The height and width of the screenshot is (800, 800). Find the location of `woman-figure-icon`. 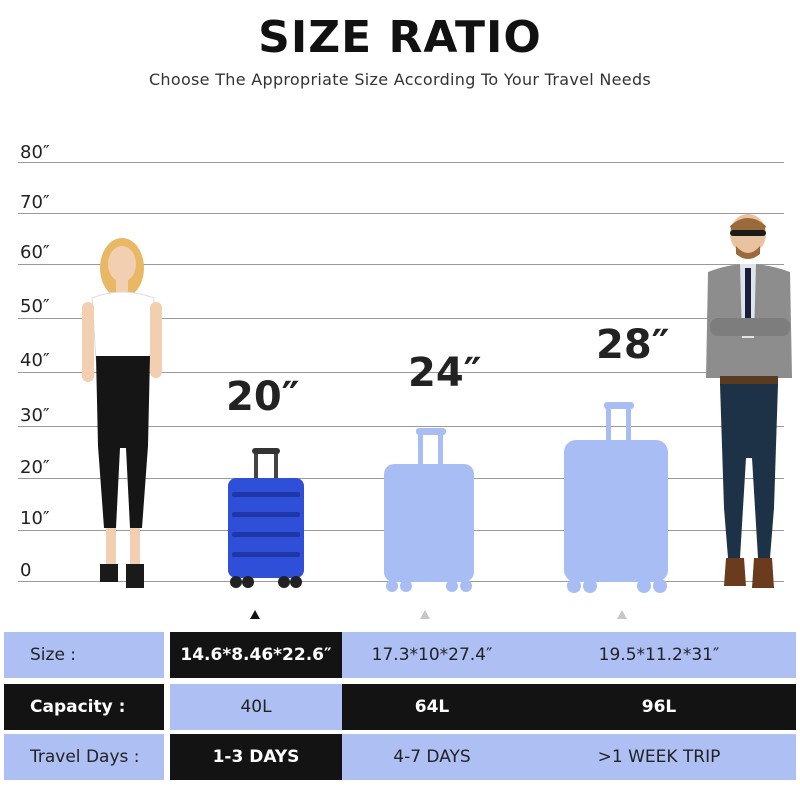

woman-figure-icon is located at coordinates (122, 413).